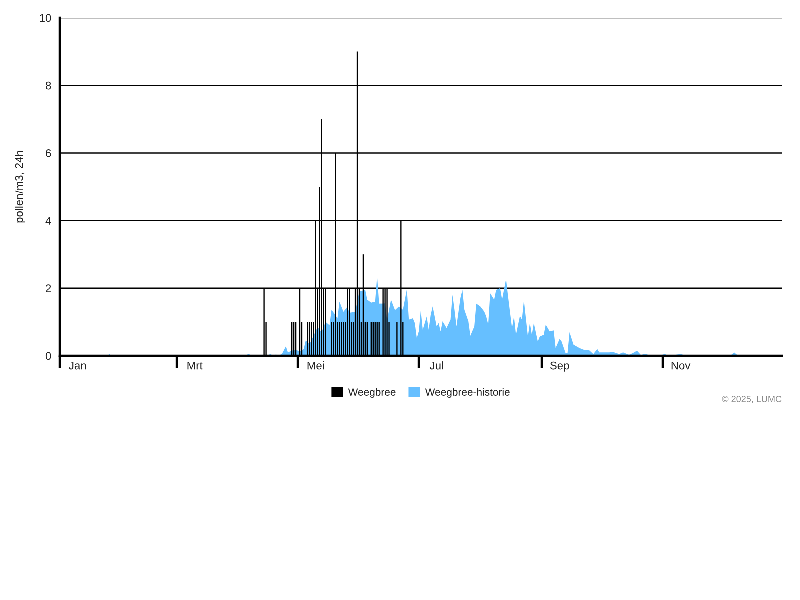  Describe the element at coordinates (372, 393) in the screenshot. I see `legend-label: Weegbree` at that location.